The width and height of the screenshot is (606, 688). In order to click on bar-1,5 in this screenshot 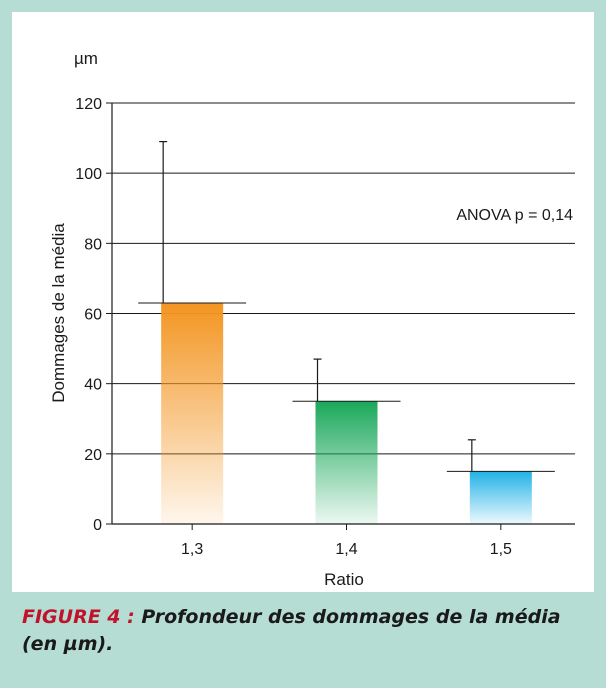, I will do `click(500, 497)`.